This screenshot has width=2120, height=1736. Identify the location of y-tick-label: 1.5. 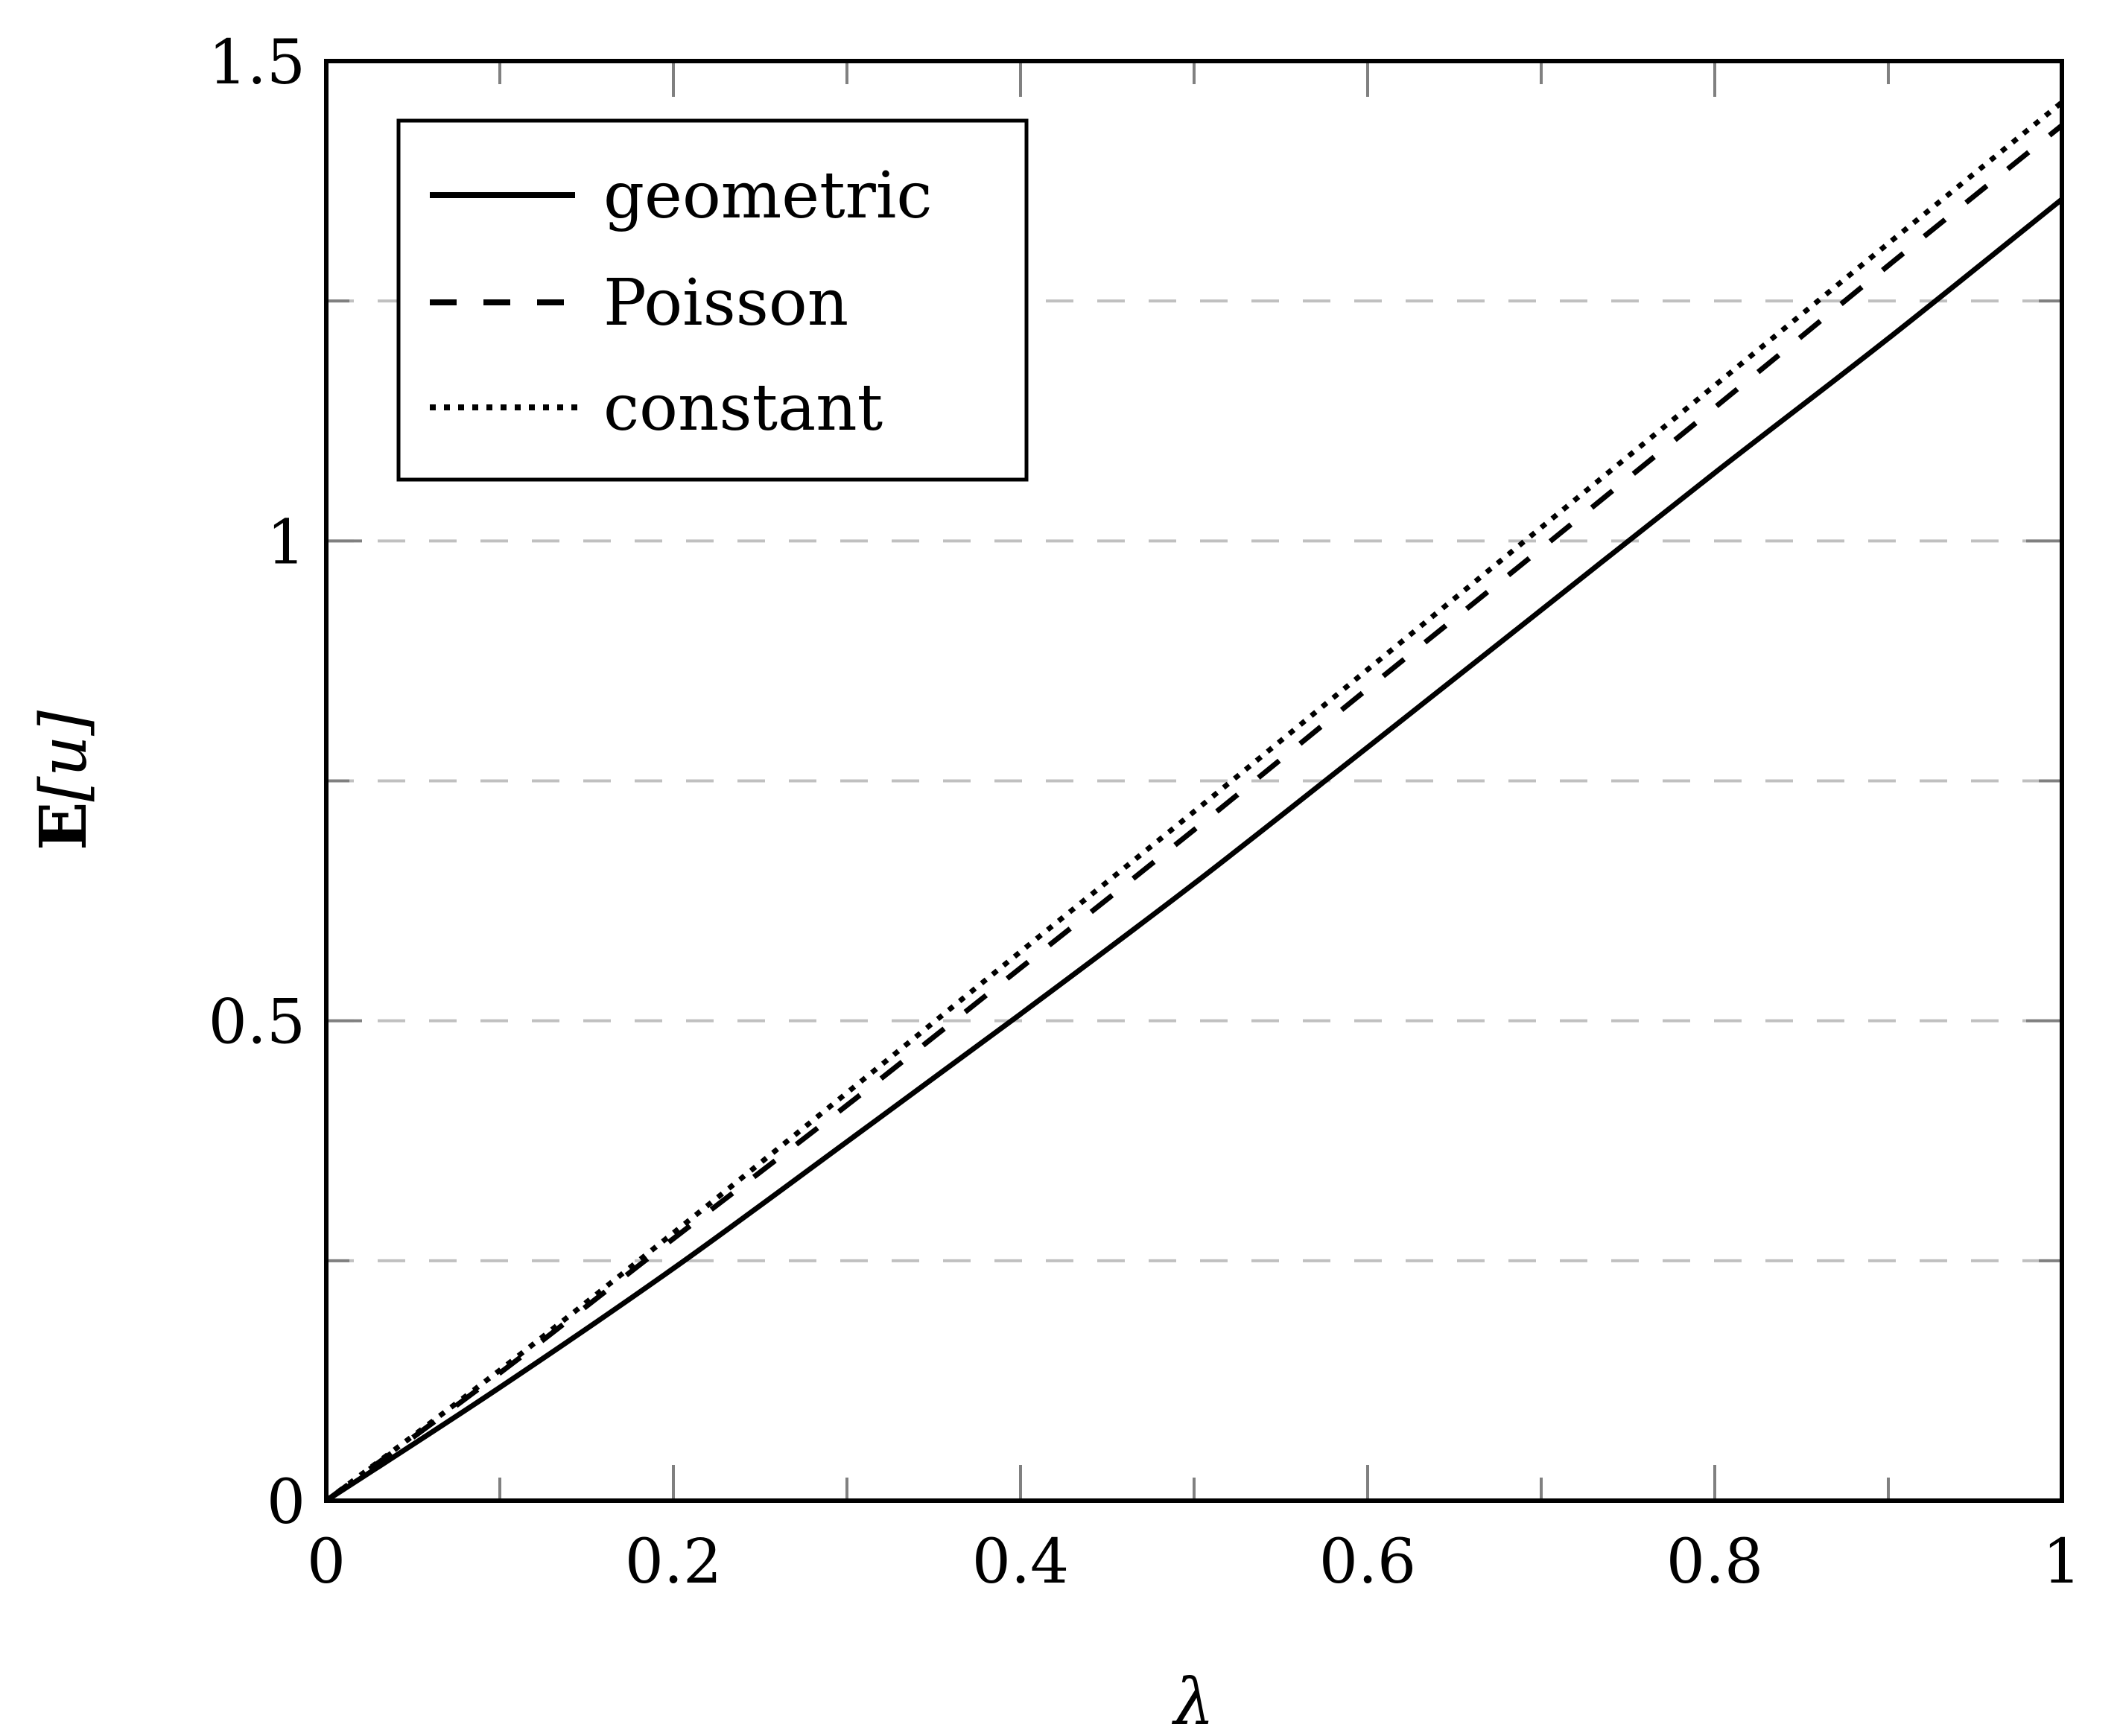
(257, 63).